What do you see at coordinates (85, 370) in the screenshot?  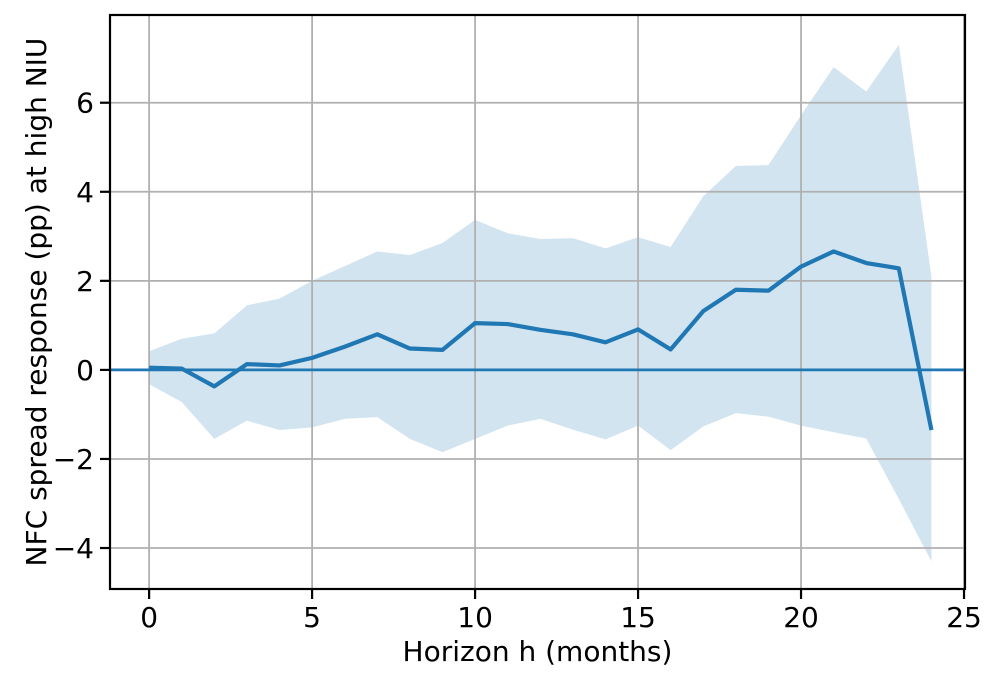 I see `y-tick-label: 0` at bounding box center [85, 370].